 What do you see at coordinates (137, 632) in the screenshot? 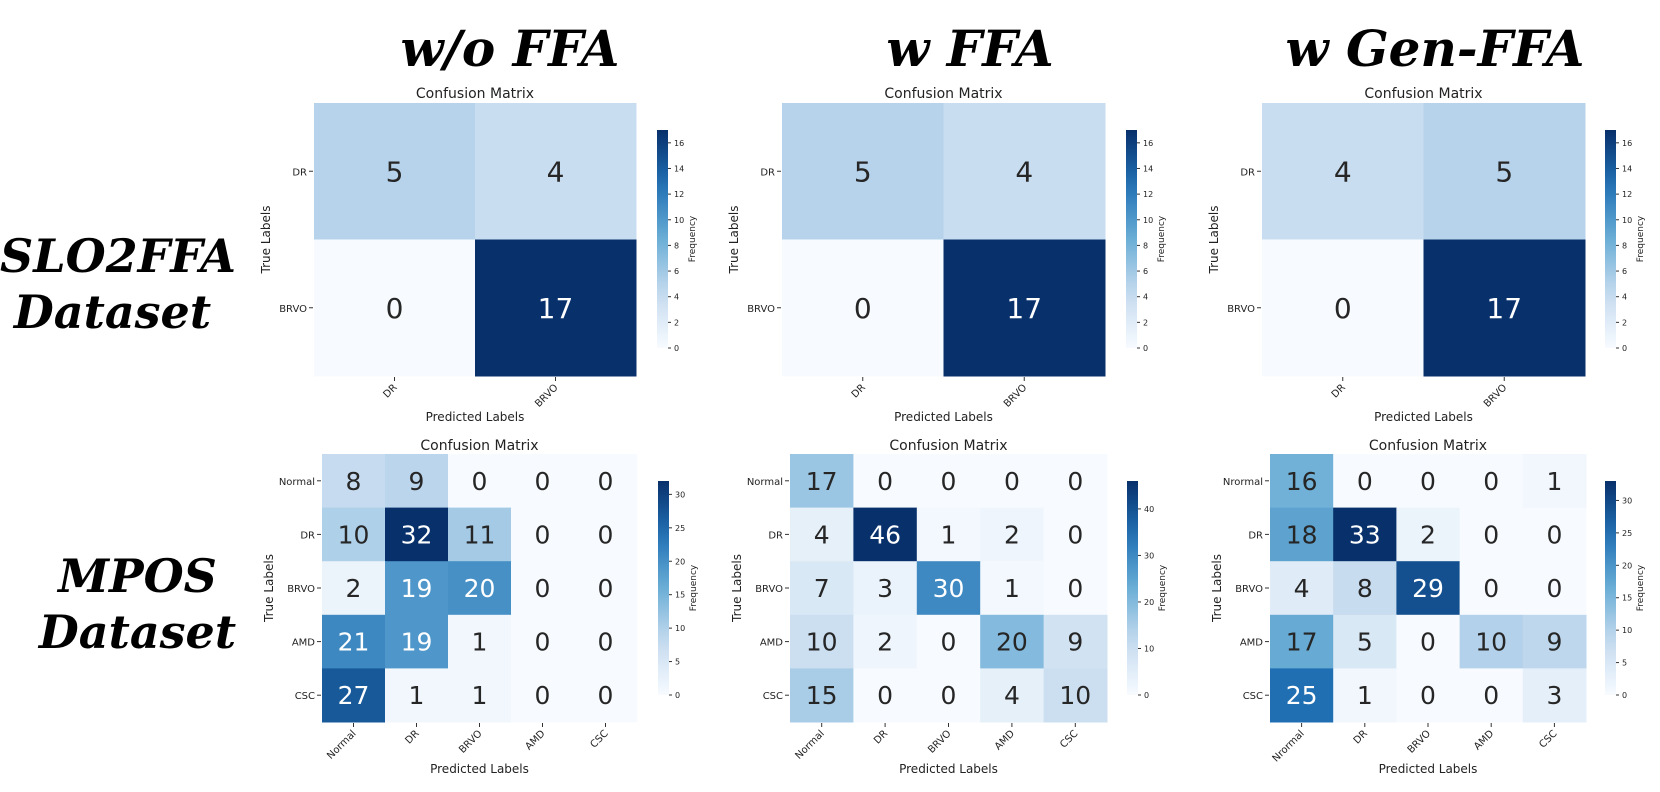
I see `row-title-mpos-line2: Dataset` at bounding box center [137, 632].